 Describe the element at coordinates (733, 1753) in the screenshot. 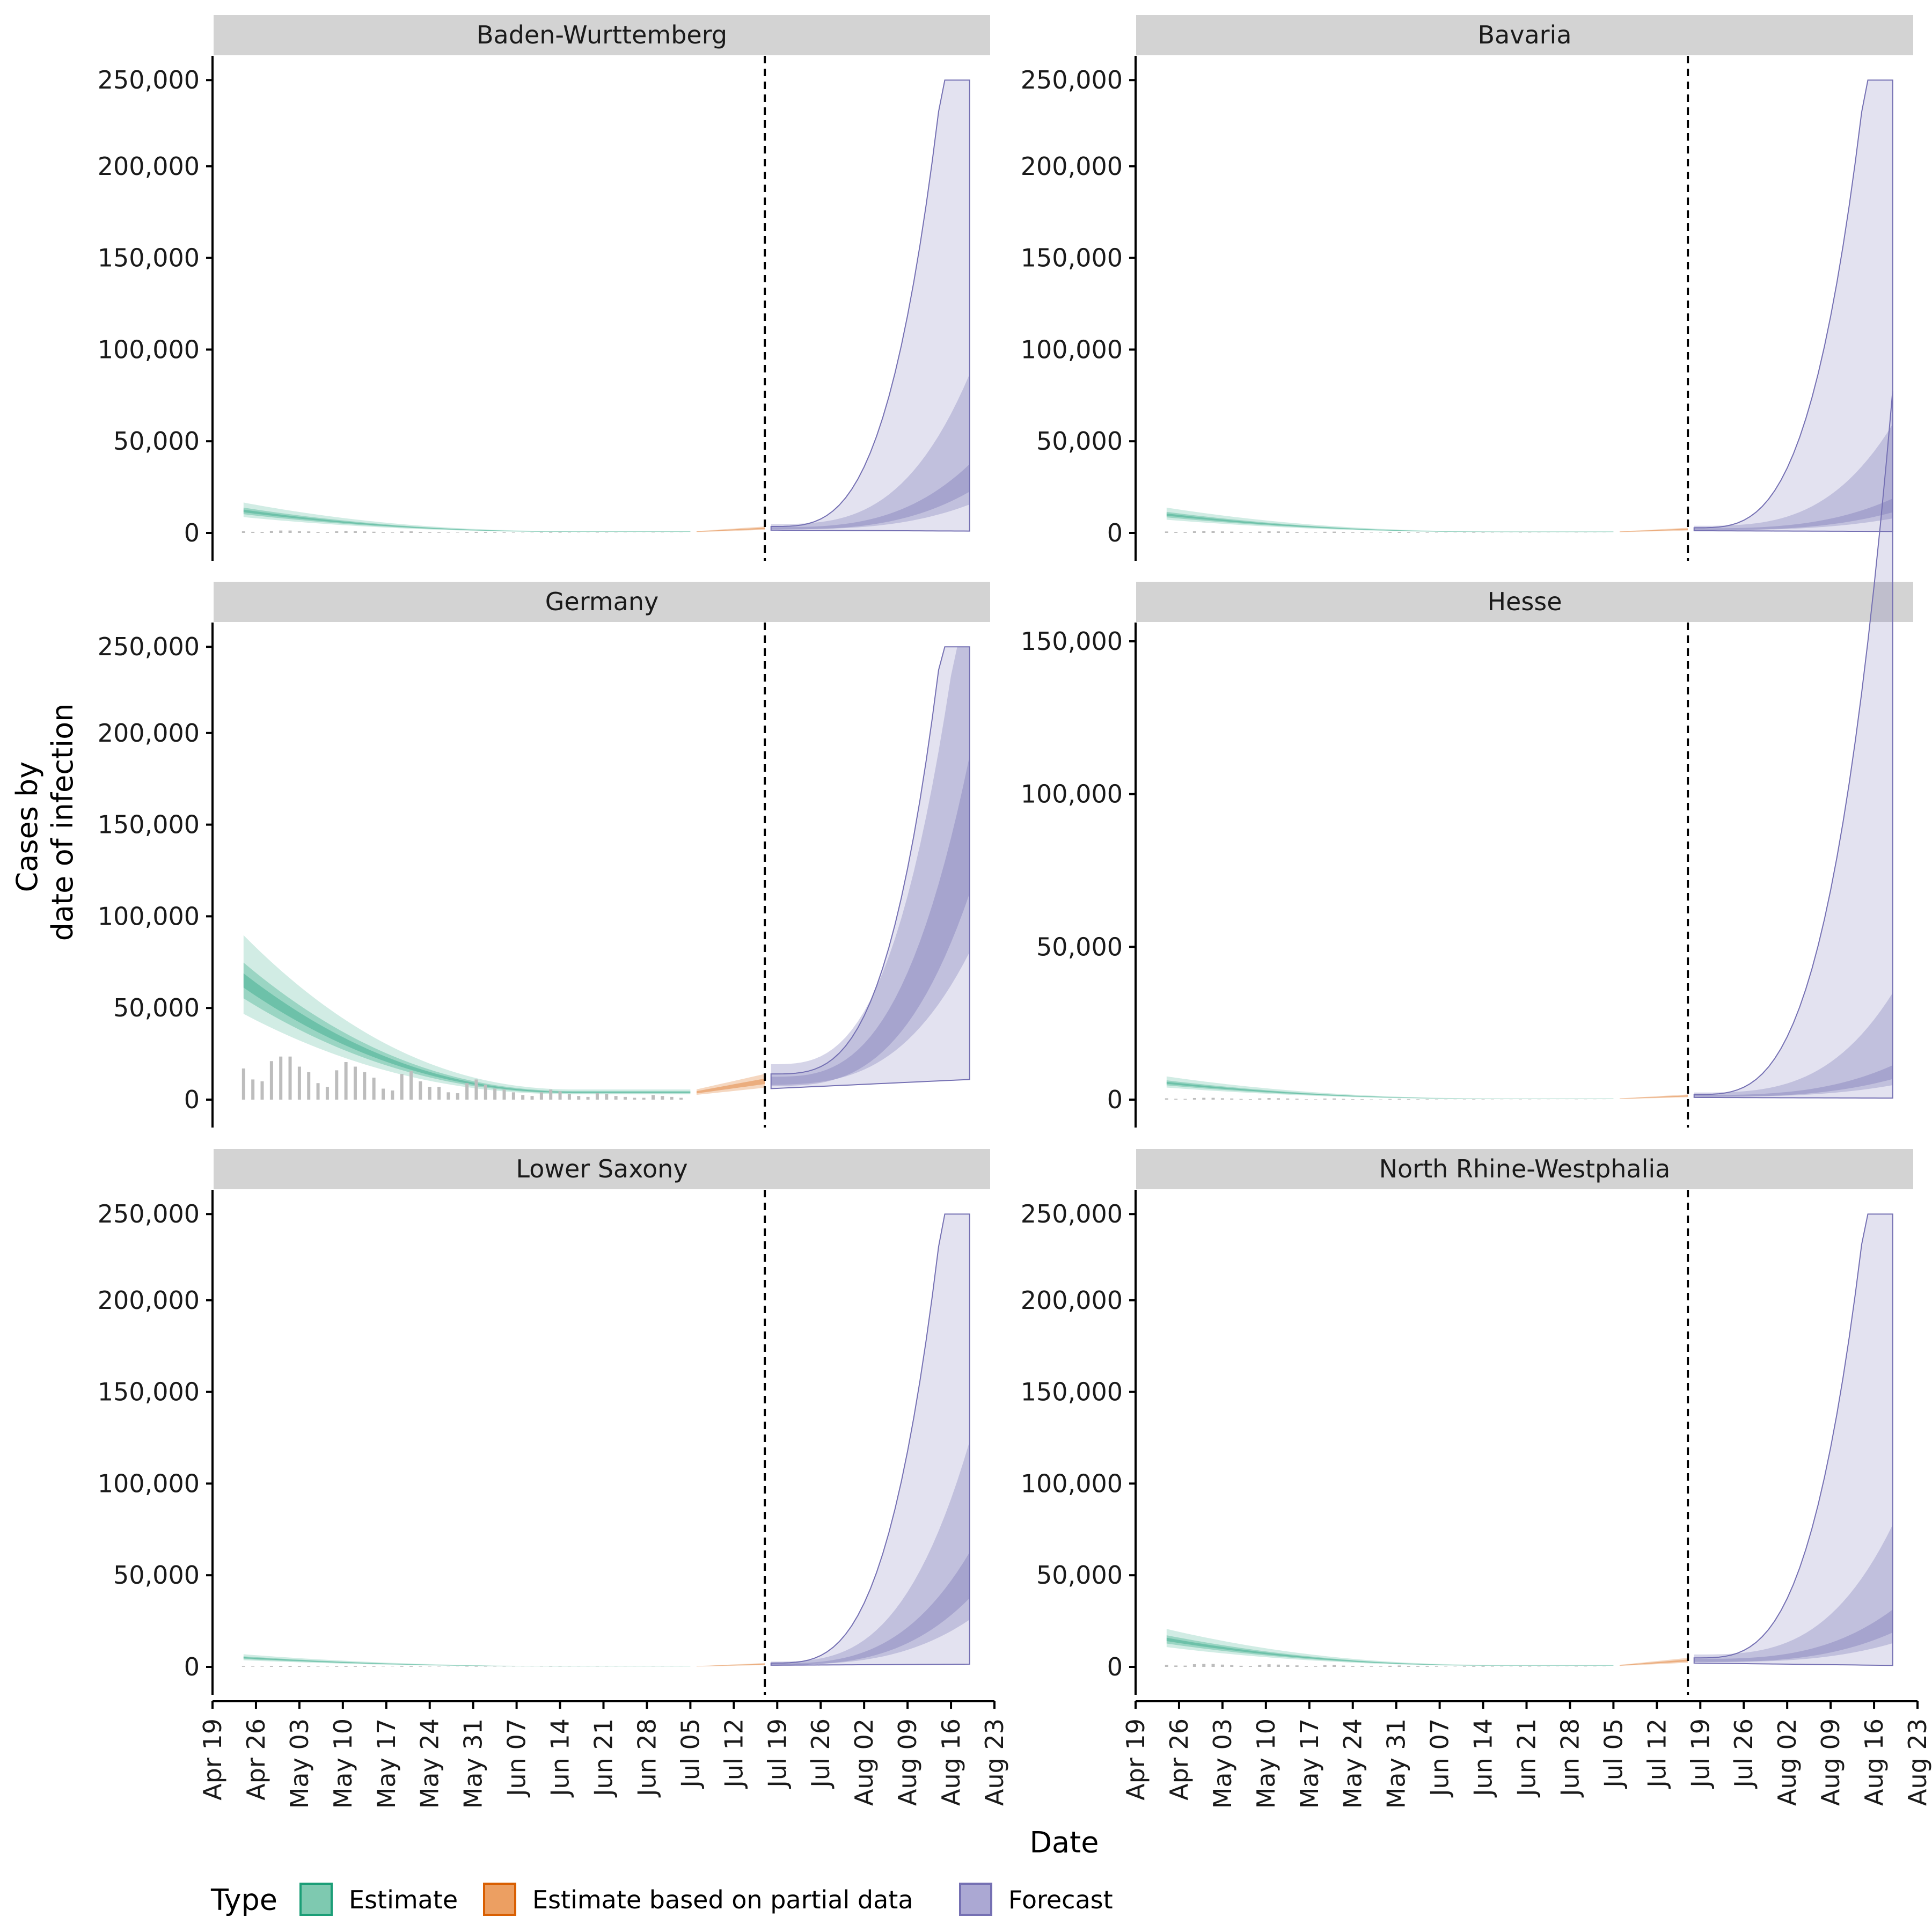

I see `x-tick-label: Jul 12` at that location.